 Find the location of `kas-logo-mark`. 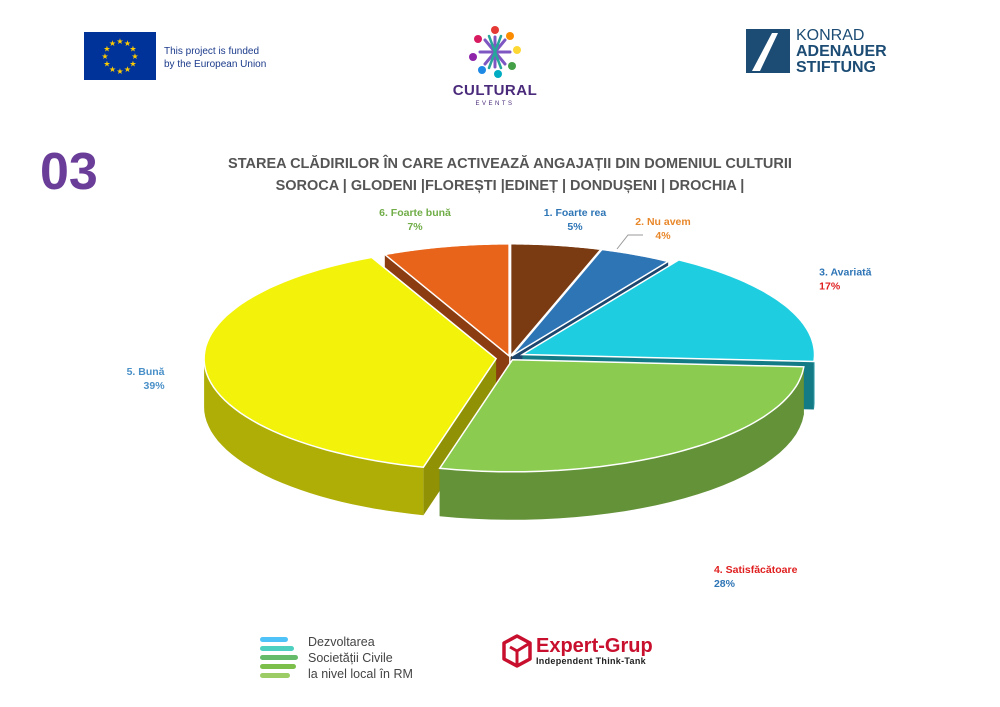

kas-logo-mark is located at coordinates (768, 51).